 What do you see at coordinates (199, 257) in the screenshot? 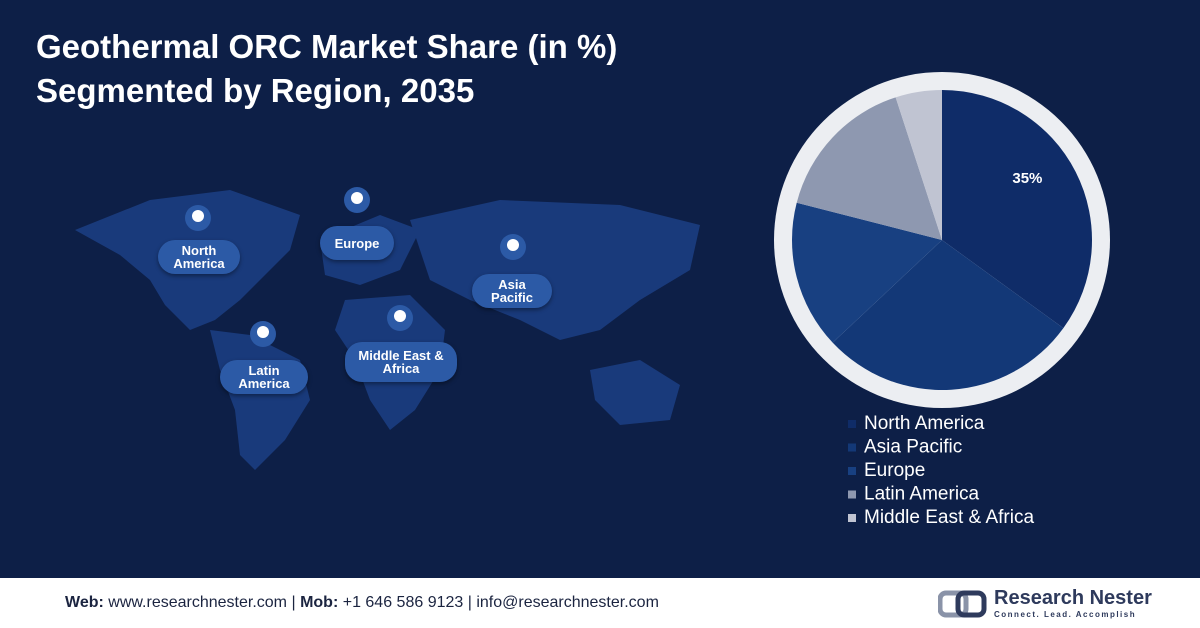
I see `map-label: North America` at bounding box center [199, 257].